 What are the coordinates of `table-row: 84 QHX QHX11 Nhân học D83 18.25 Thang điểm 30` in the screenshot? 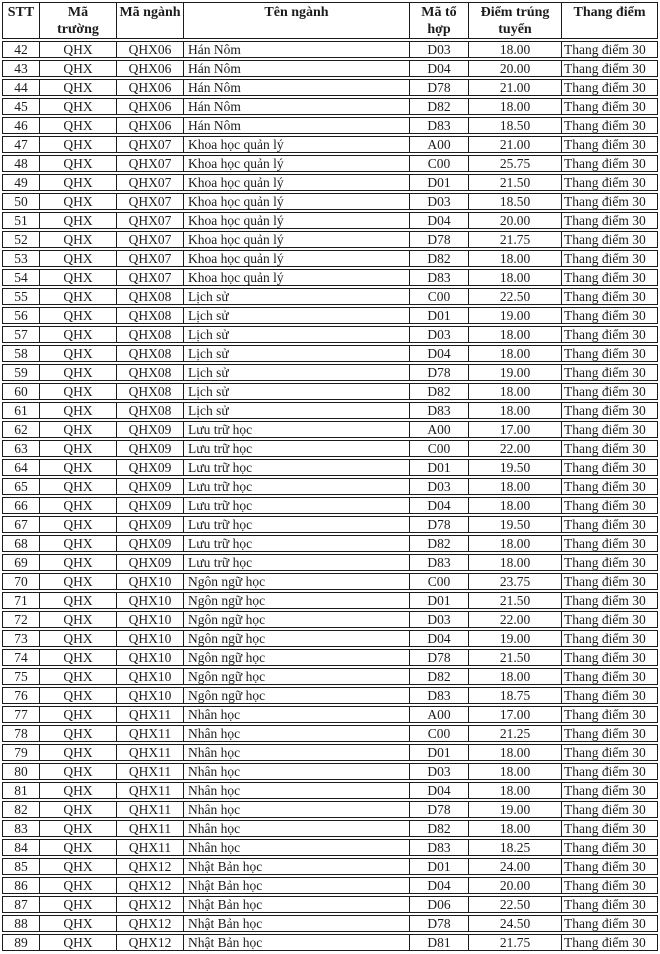 It's located at (330, 847).